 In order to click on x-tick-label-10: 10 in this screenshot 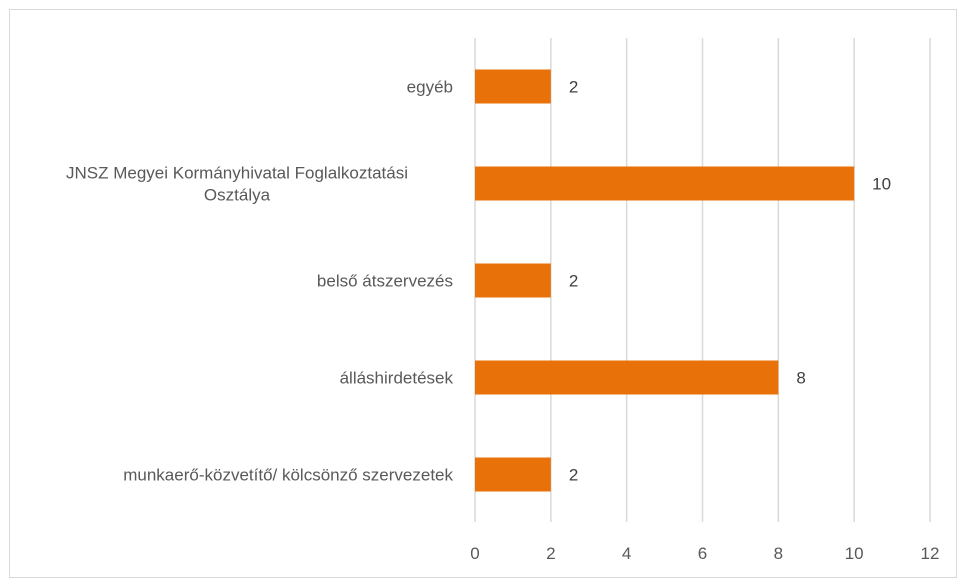, I will do `click(854, 553)`.